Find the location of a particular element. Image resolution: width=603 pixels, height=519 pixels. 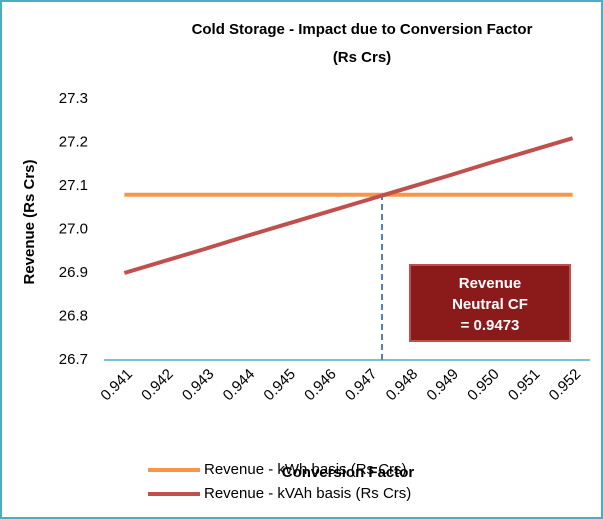

legend-label: Revenue - kWh basis (Rs Crs) is located at coordinates (305, 469).